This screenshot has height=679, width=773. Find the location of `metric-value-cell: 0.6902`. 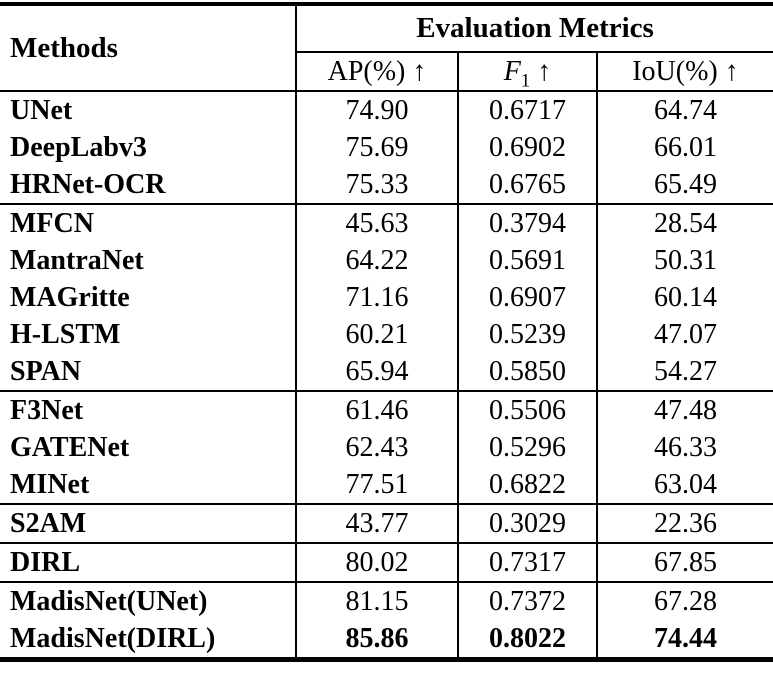

metric-value-cell: 0.6902 is located at coordinates (527, 147).